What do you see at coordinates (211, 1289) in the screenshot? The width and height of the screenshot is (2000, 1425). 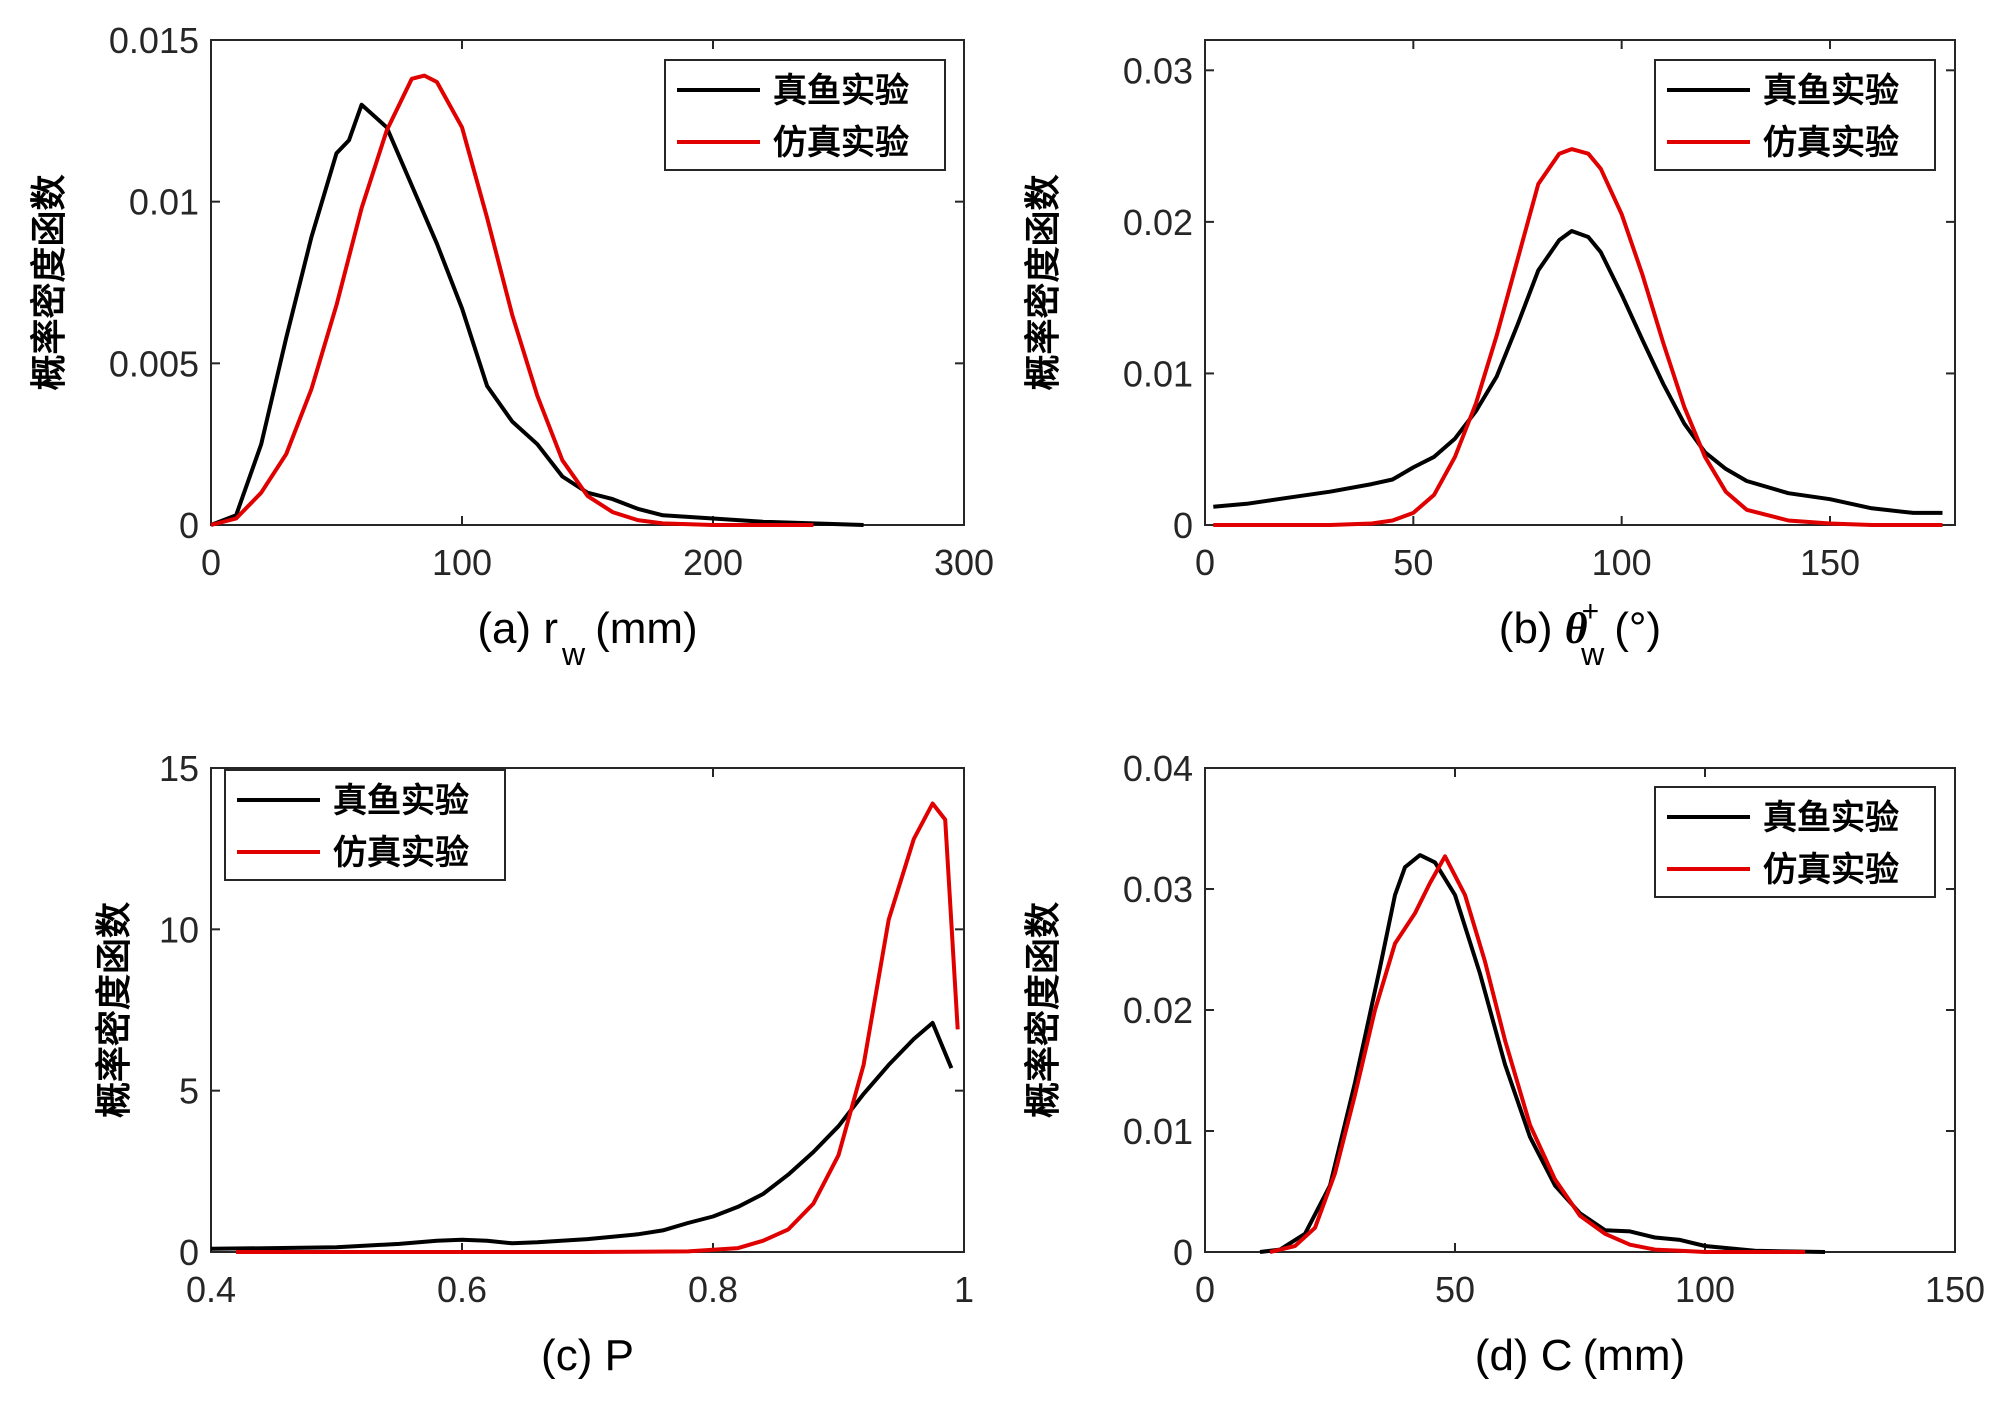 I see `x-tick-label: 0.4` at bounding box center [211, 1289].